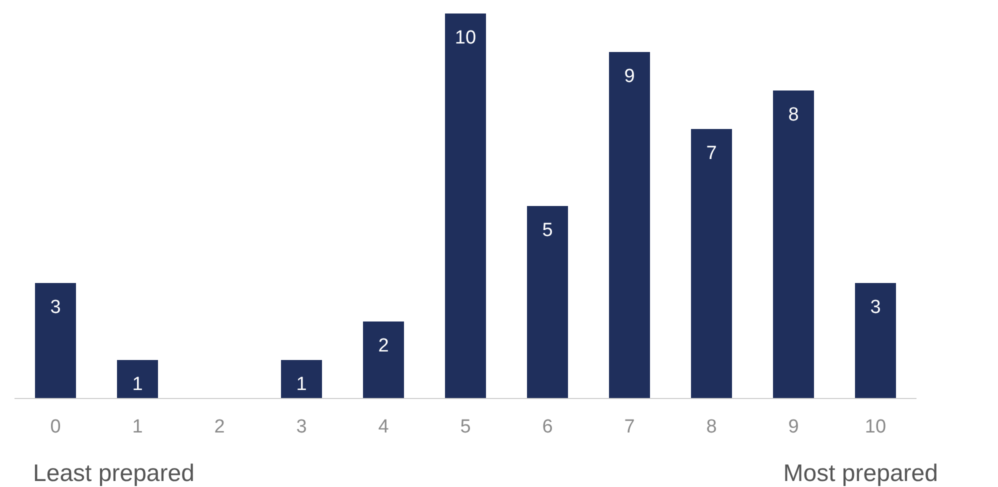 This screenshot has height=487, width=998. Describe the element at coordinates (547, 427) in the screenshot. I see `x-tick-label: 6` at that location.